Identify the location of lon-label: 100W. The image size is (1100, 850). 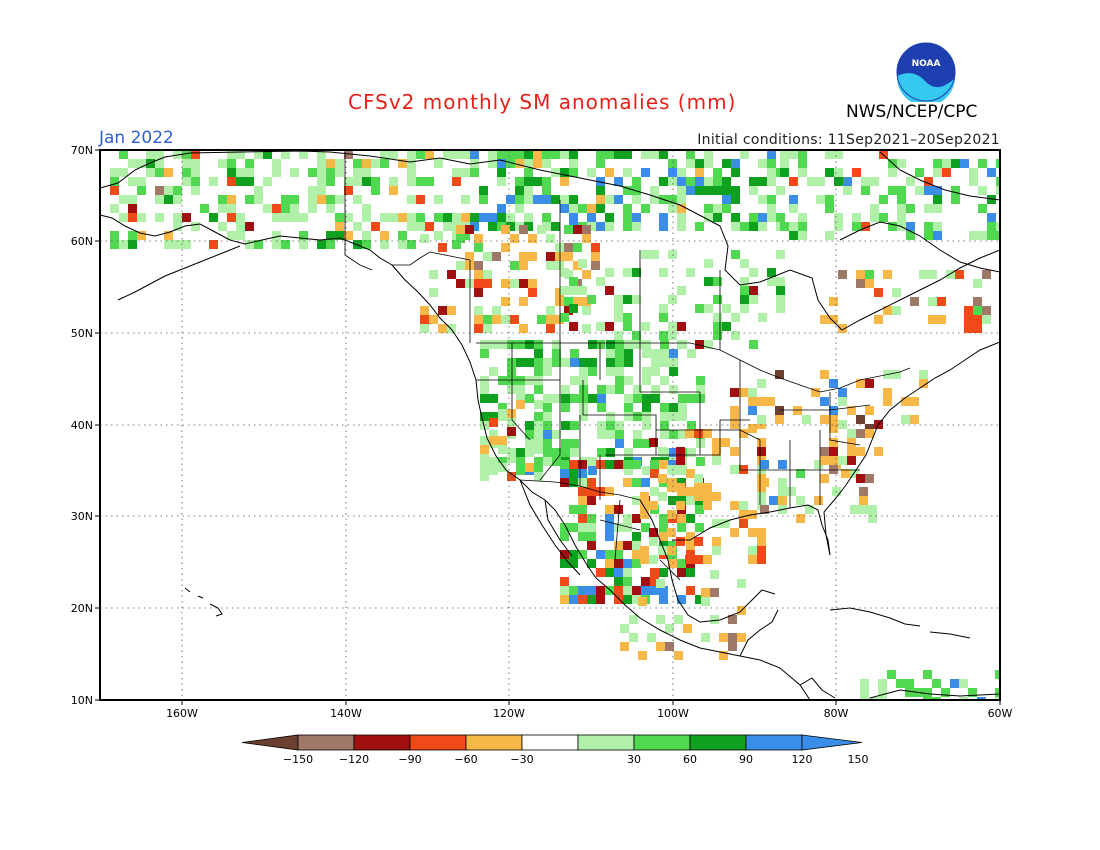
(673, 713).